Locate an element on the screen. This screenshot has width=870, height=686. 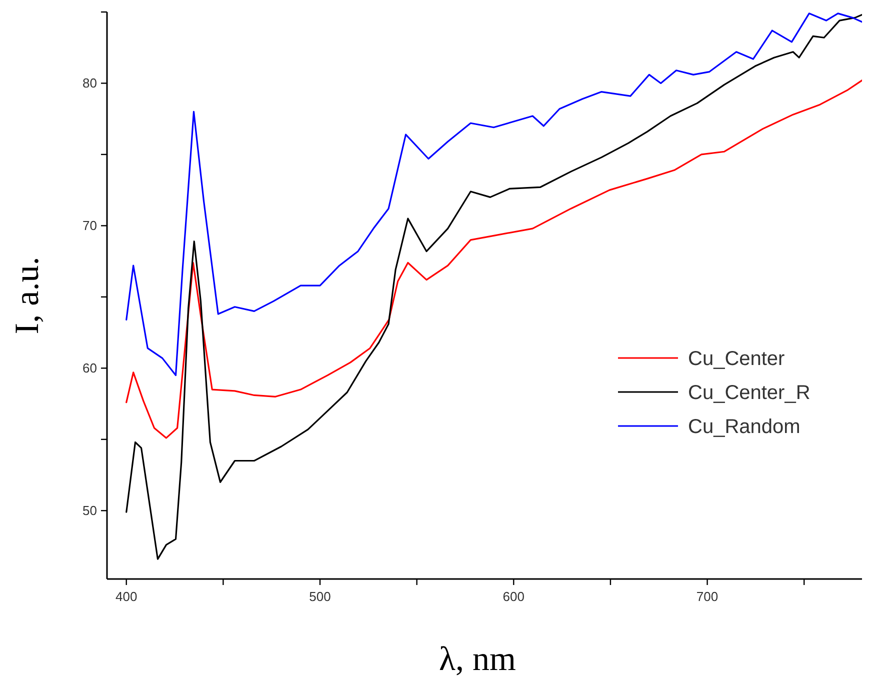
y-tick-label: 50 is located at coordinates (89, 510).